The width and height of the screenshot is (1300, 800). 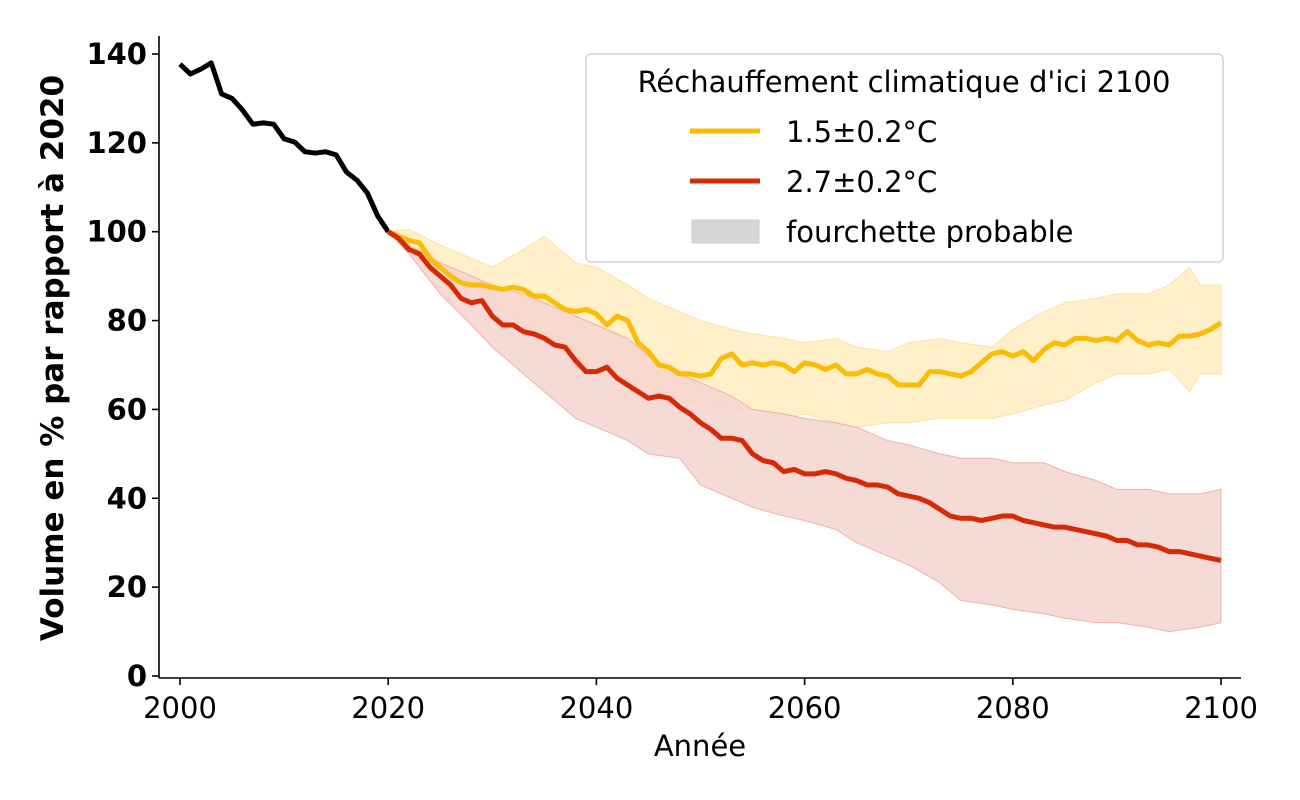 What do you see at coordinates (861, 132) in the screenshot?
I see `legend-label-1-5: 1.5±0.2°C` at bounding box center [861, 132].